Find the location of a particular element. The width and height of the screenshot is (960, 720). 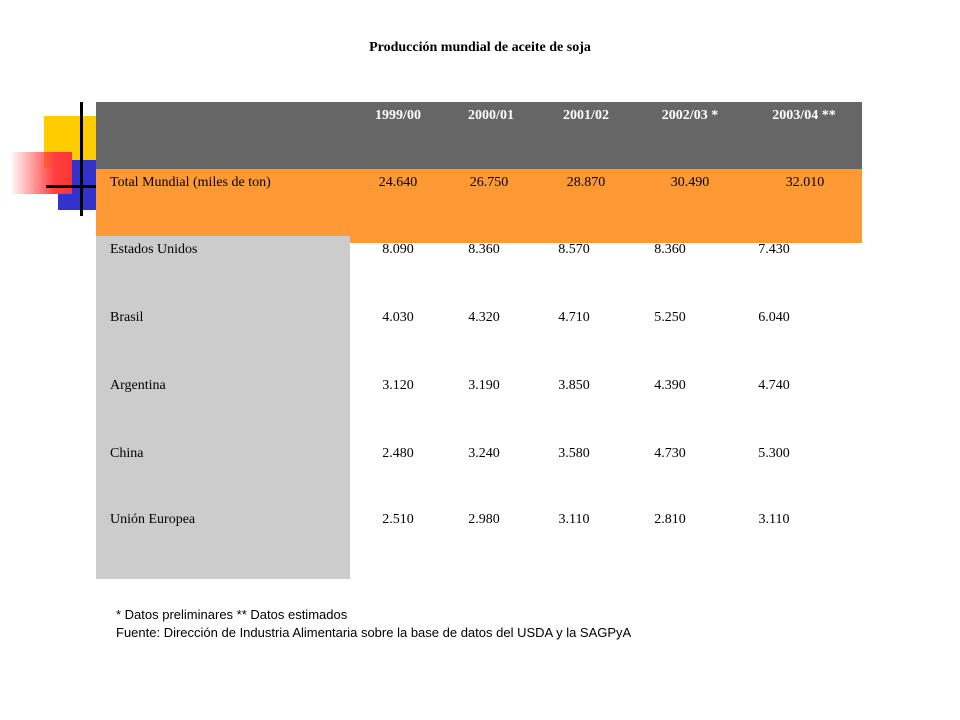

table-cell-value: 2.480 is located at coordinates (398, 453).